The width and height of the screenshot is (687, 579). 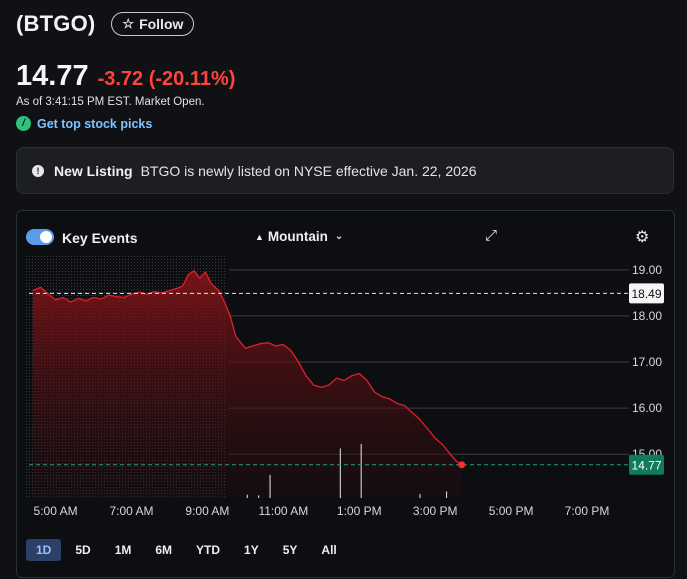 I want to click on prev-close-label: 18.49, so click(x=646, y=294).